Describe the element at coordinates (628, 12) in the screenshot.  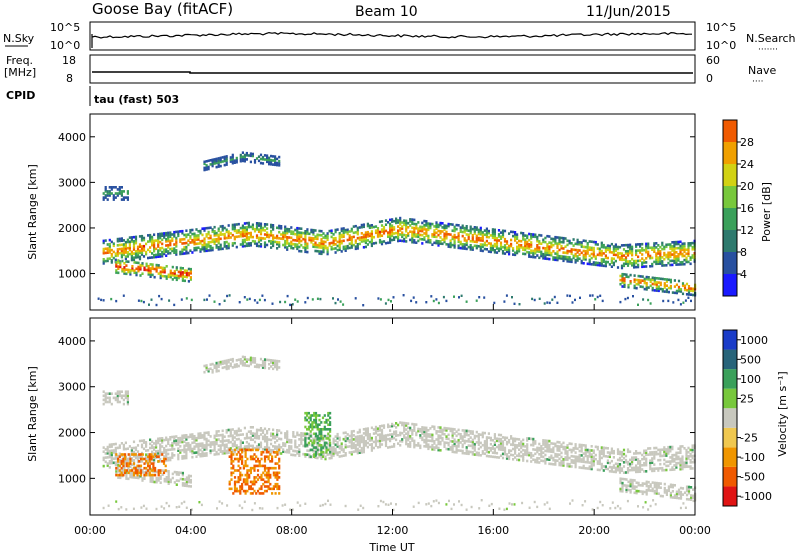
I see `date-title: 11/Jun/2015` at that location.